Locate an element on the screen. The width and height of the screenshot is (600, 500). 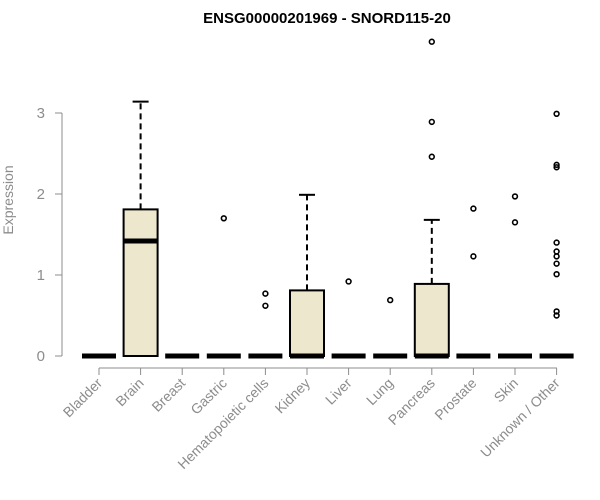
x-tick-label: Unknown / Other is located at coordinates (520, 418).